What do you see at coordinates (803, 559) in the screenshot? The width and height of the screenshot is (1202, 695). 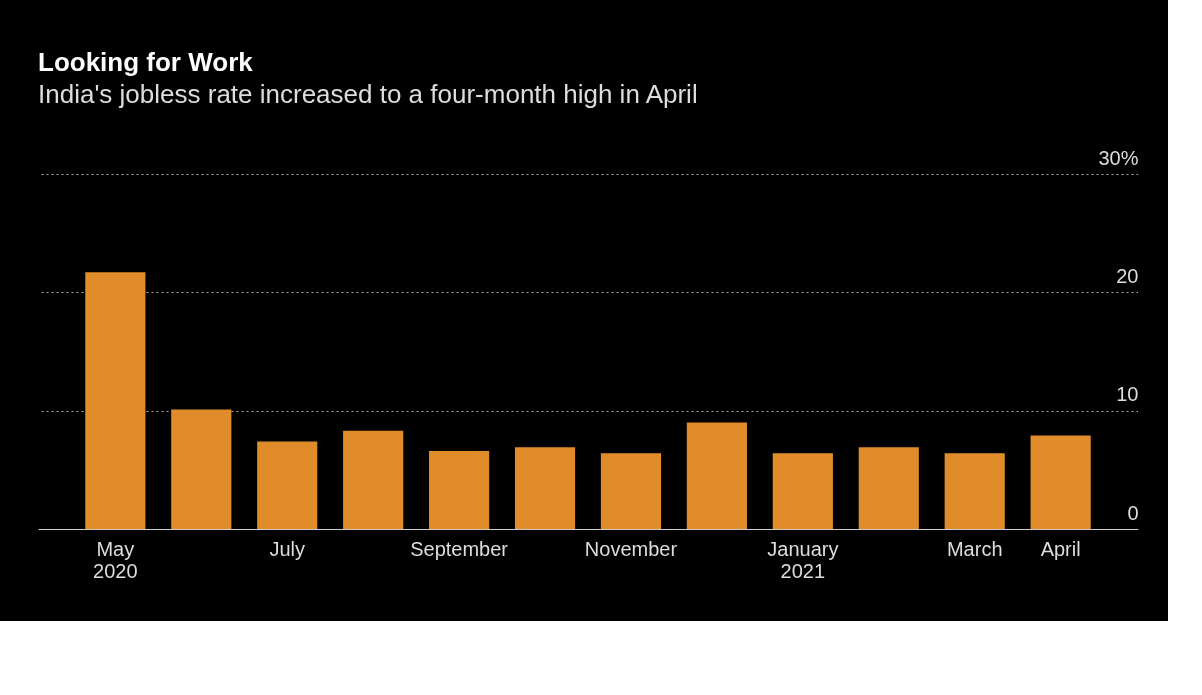 I see `x-tick-label: January 2021` at bounding box center [803, 559].